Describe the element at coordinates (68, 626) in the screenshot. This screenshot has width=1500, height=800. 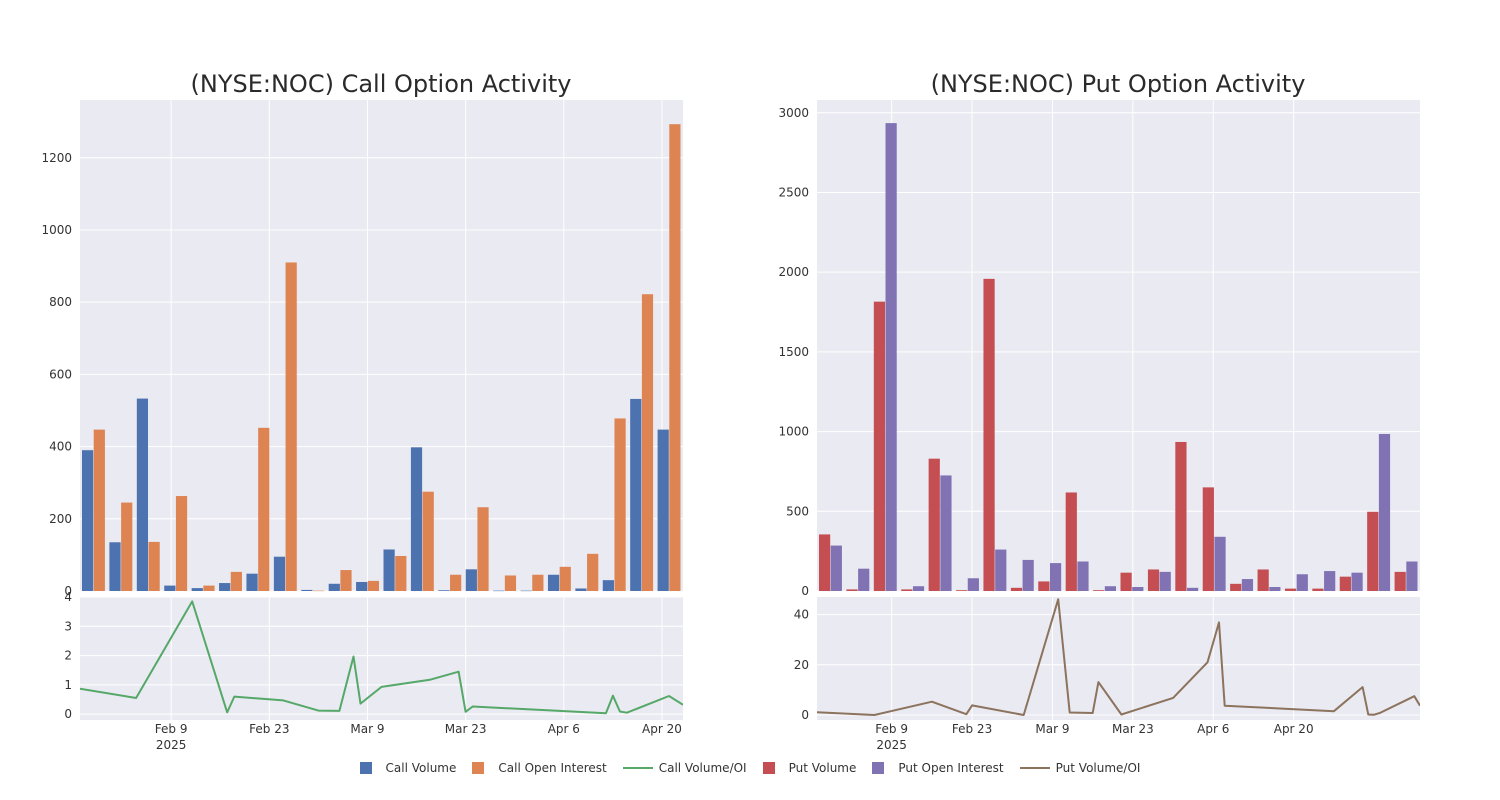
I see `y-tick-label: 3` at that location.